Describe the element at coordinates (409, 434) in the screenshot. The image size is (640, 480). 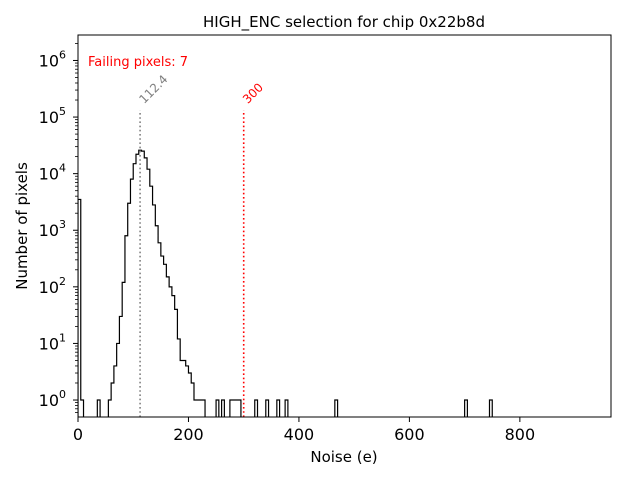
I see `x-tick-label-3: 600` at that location.